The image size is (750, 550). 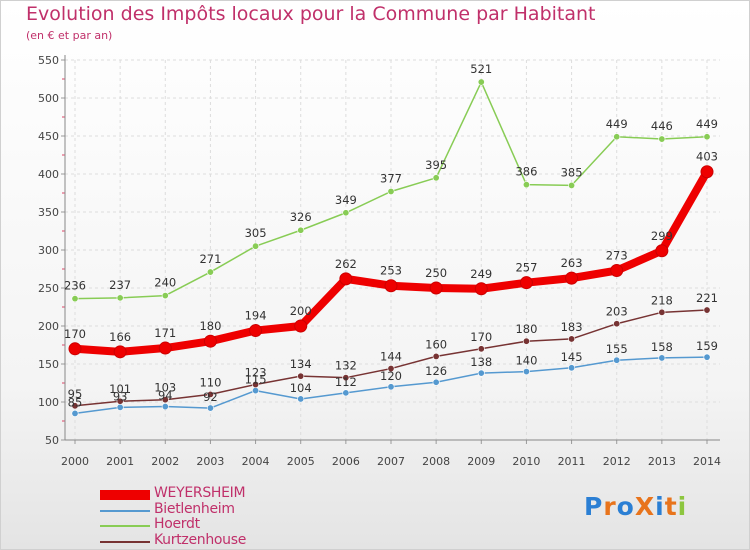 What do you see at coordinates (572, 263) in the screenshot?
I see `data-label: 263` at bounding box center [572, 263].